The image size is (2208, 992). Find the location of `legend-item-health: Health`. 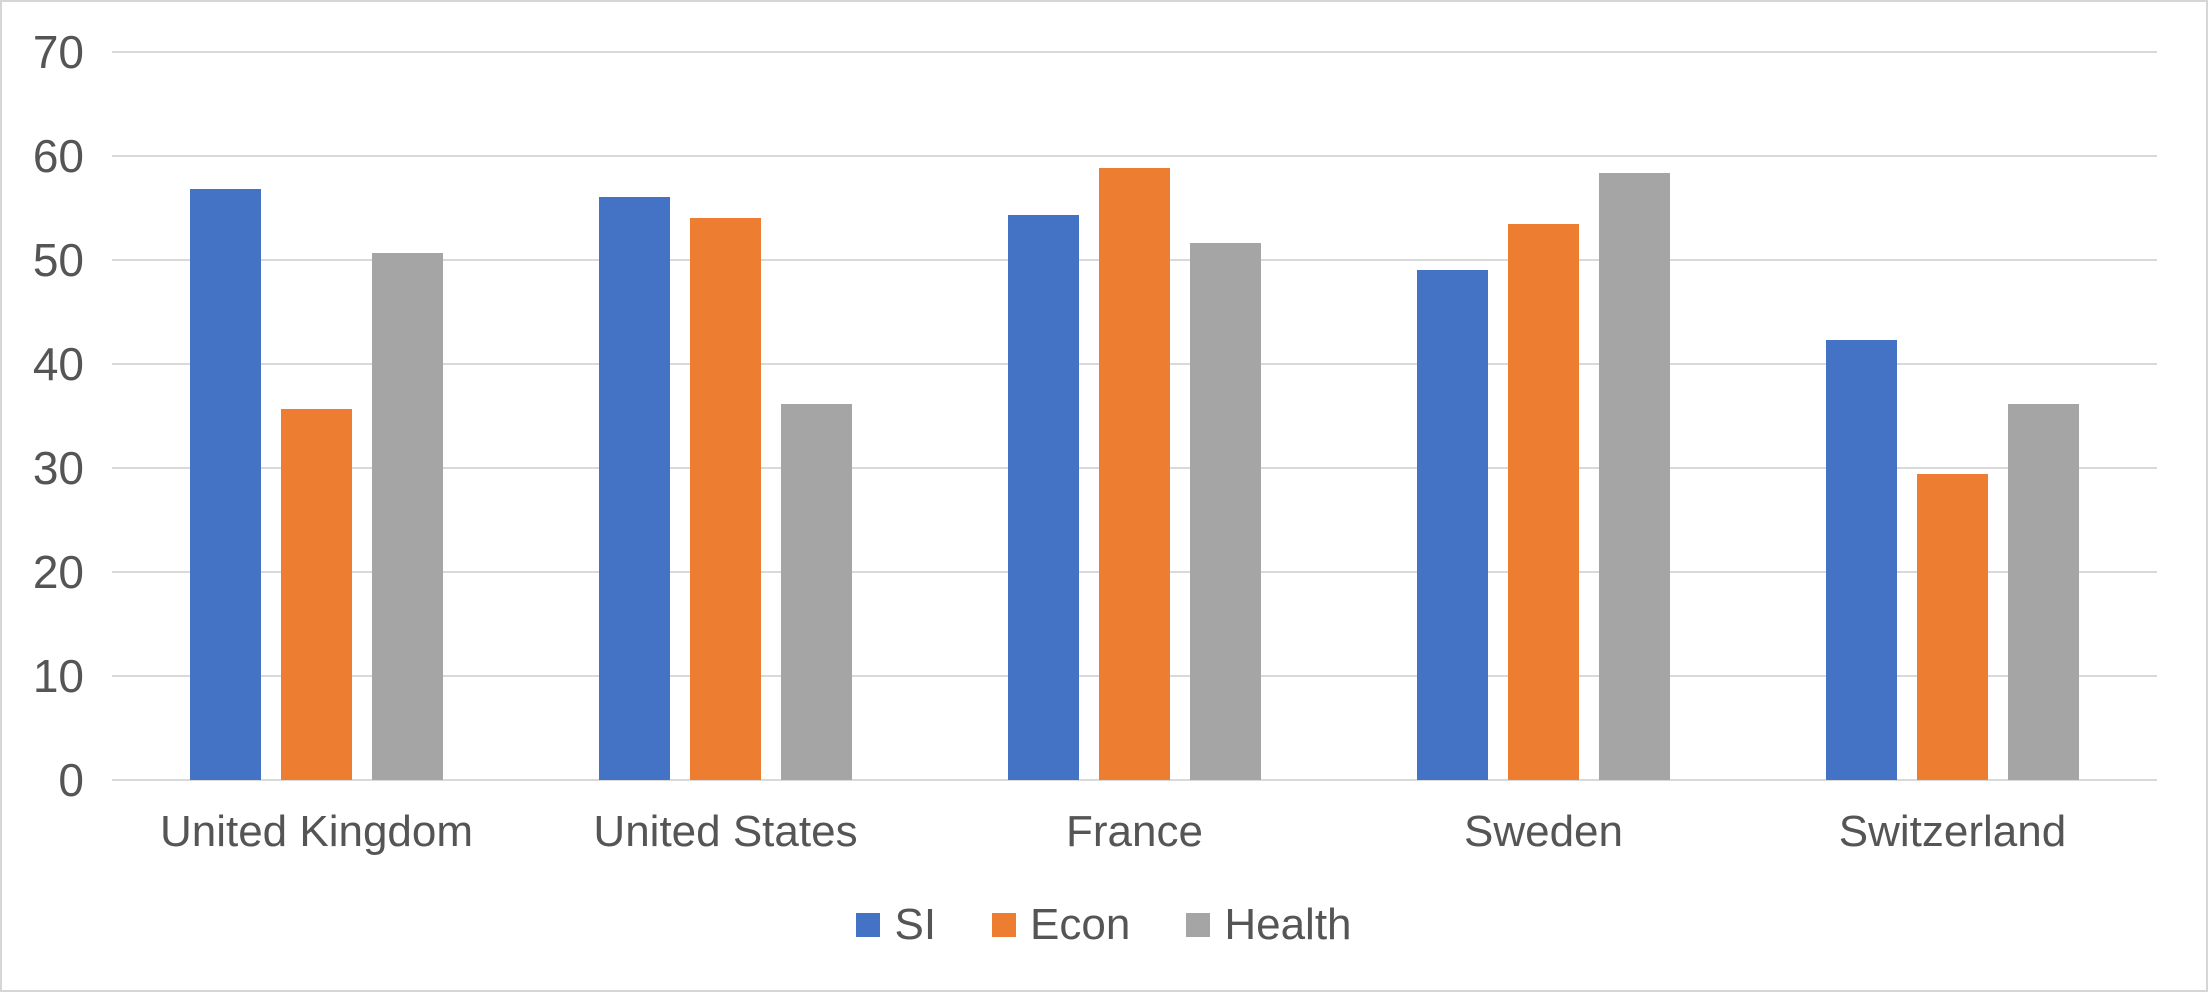

legend-item-health: Health is located at coordinates (1269, 924).